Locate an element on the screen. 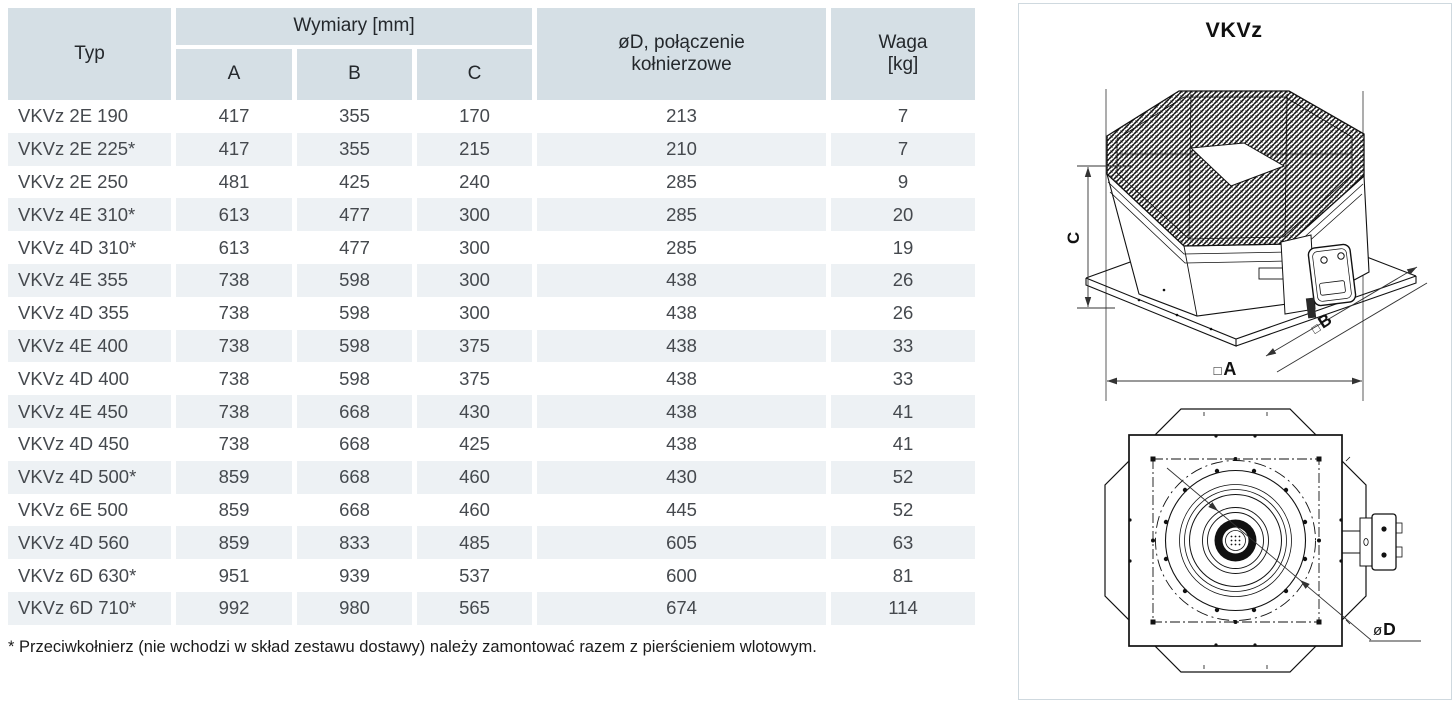 The width and height of the screenshot is (1456, 702). flange-circles is located at coordinates (1235, 540).